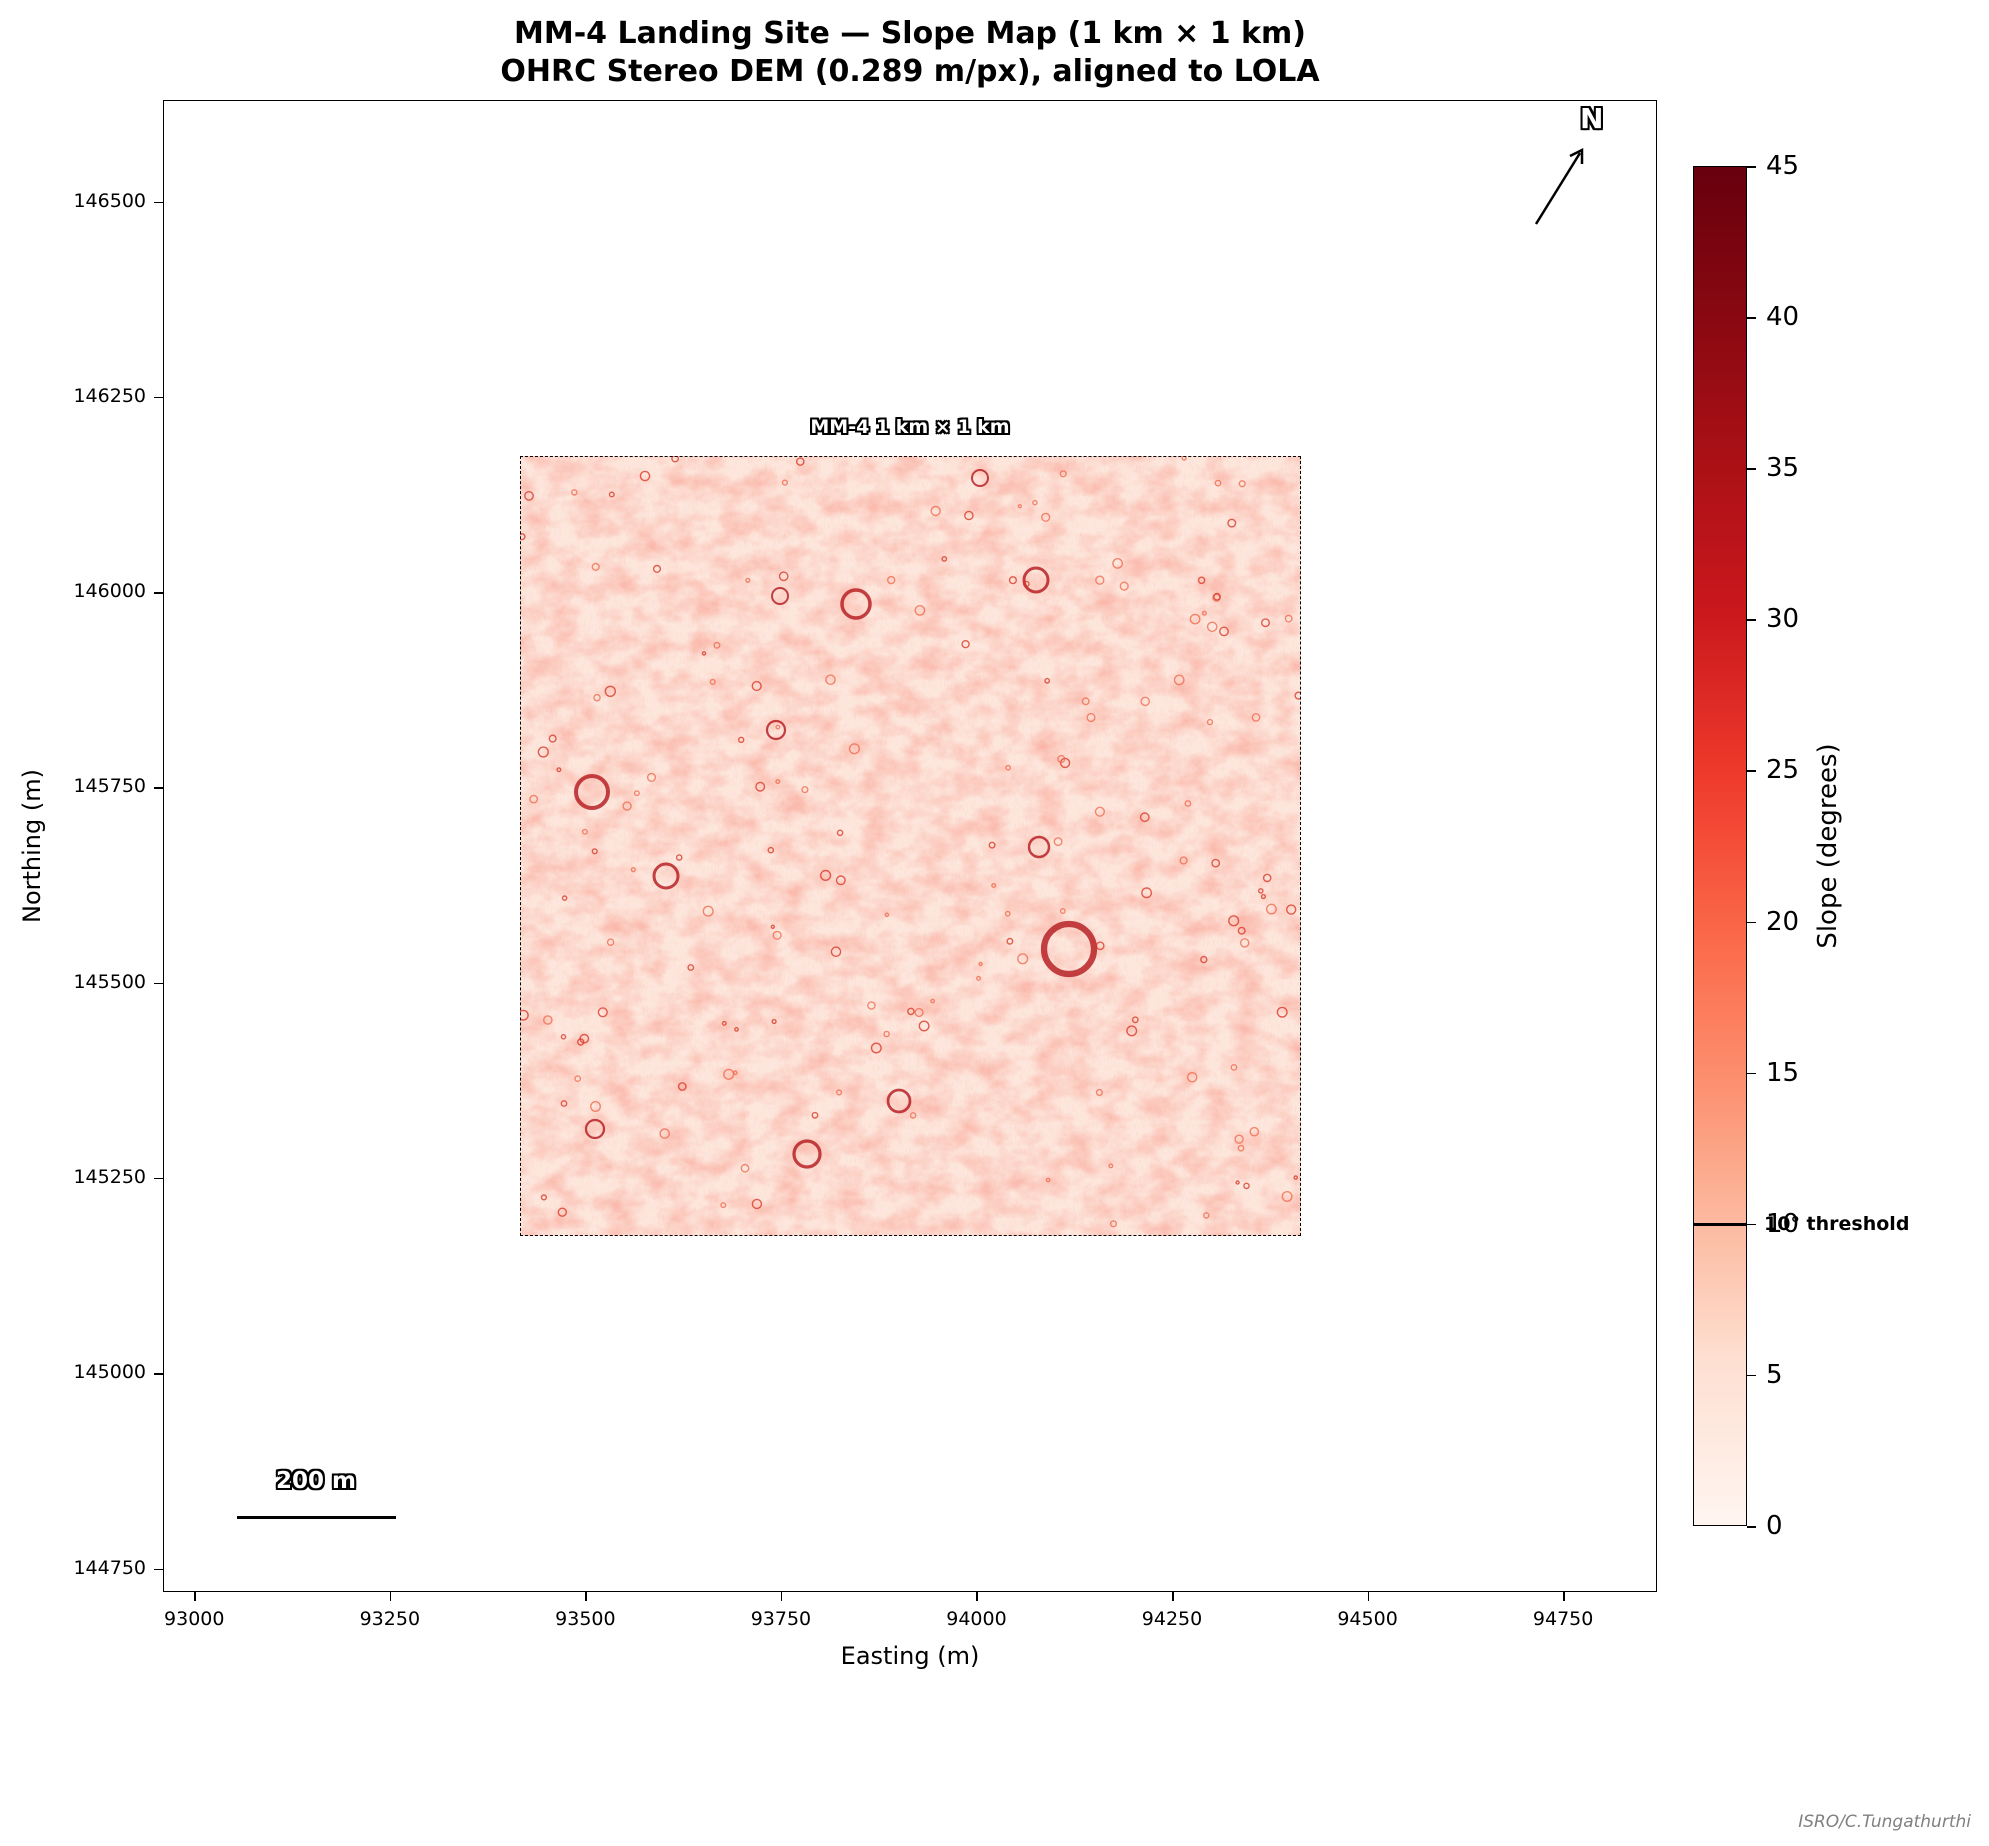 This screenshot has height=1846, width=1989. What do you see at coordinates (1172, 1619) in the screenshot?
I see `x-tick-label: 94250` at bounding box center [1172, 1619].